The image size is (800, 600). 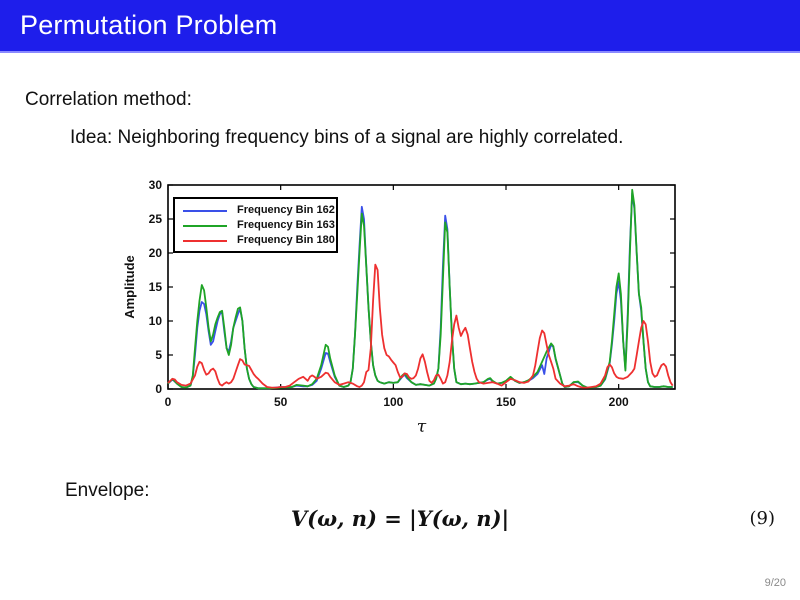 What do you see at coordinates (129, 287) in the screenshot?
I see `y-axis-label: Amplitude` at bounding box center [129, 287].